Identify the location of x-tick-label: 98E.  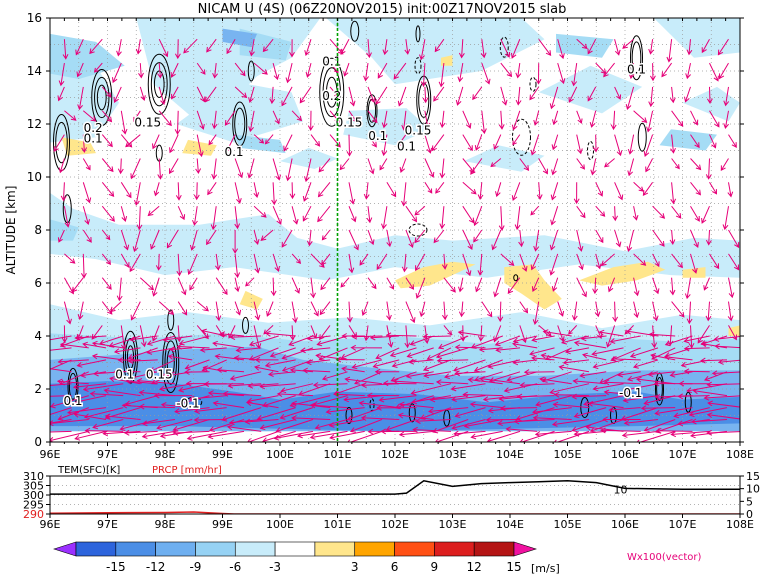
(165, 454).